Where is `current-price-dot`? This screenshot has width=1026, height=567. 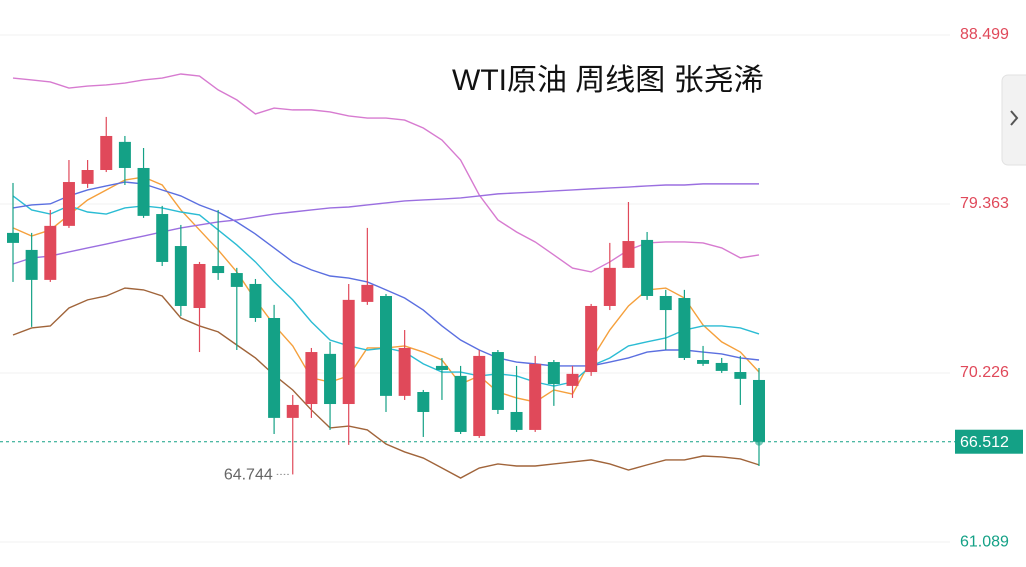 current-price-dot is located at coordinates (759, 441).